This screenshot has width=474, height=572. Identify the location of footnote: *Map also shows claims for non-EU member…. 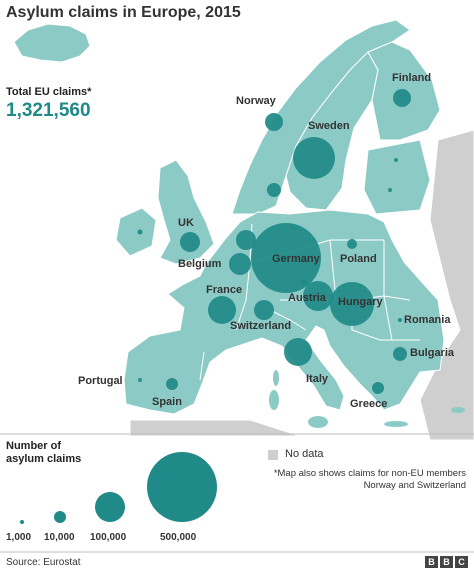
(369, 479).